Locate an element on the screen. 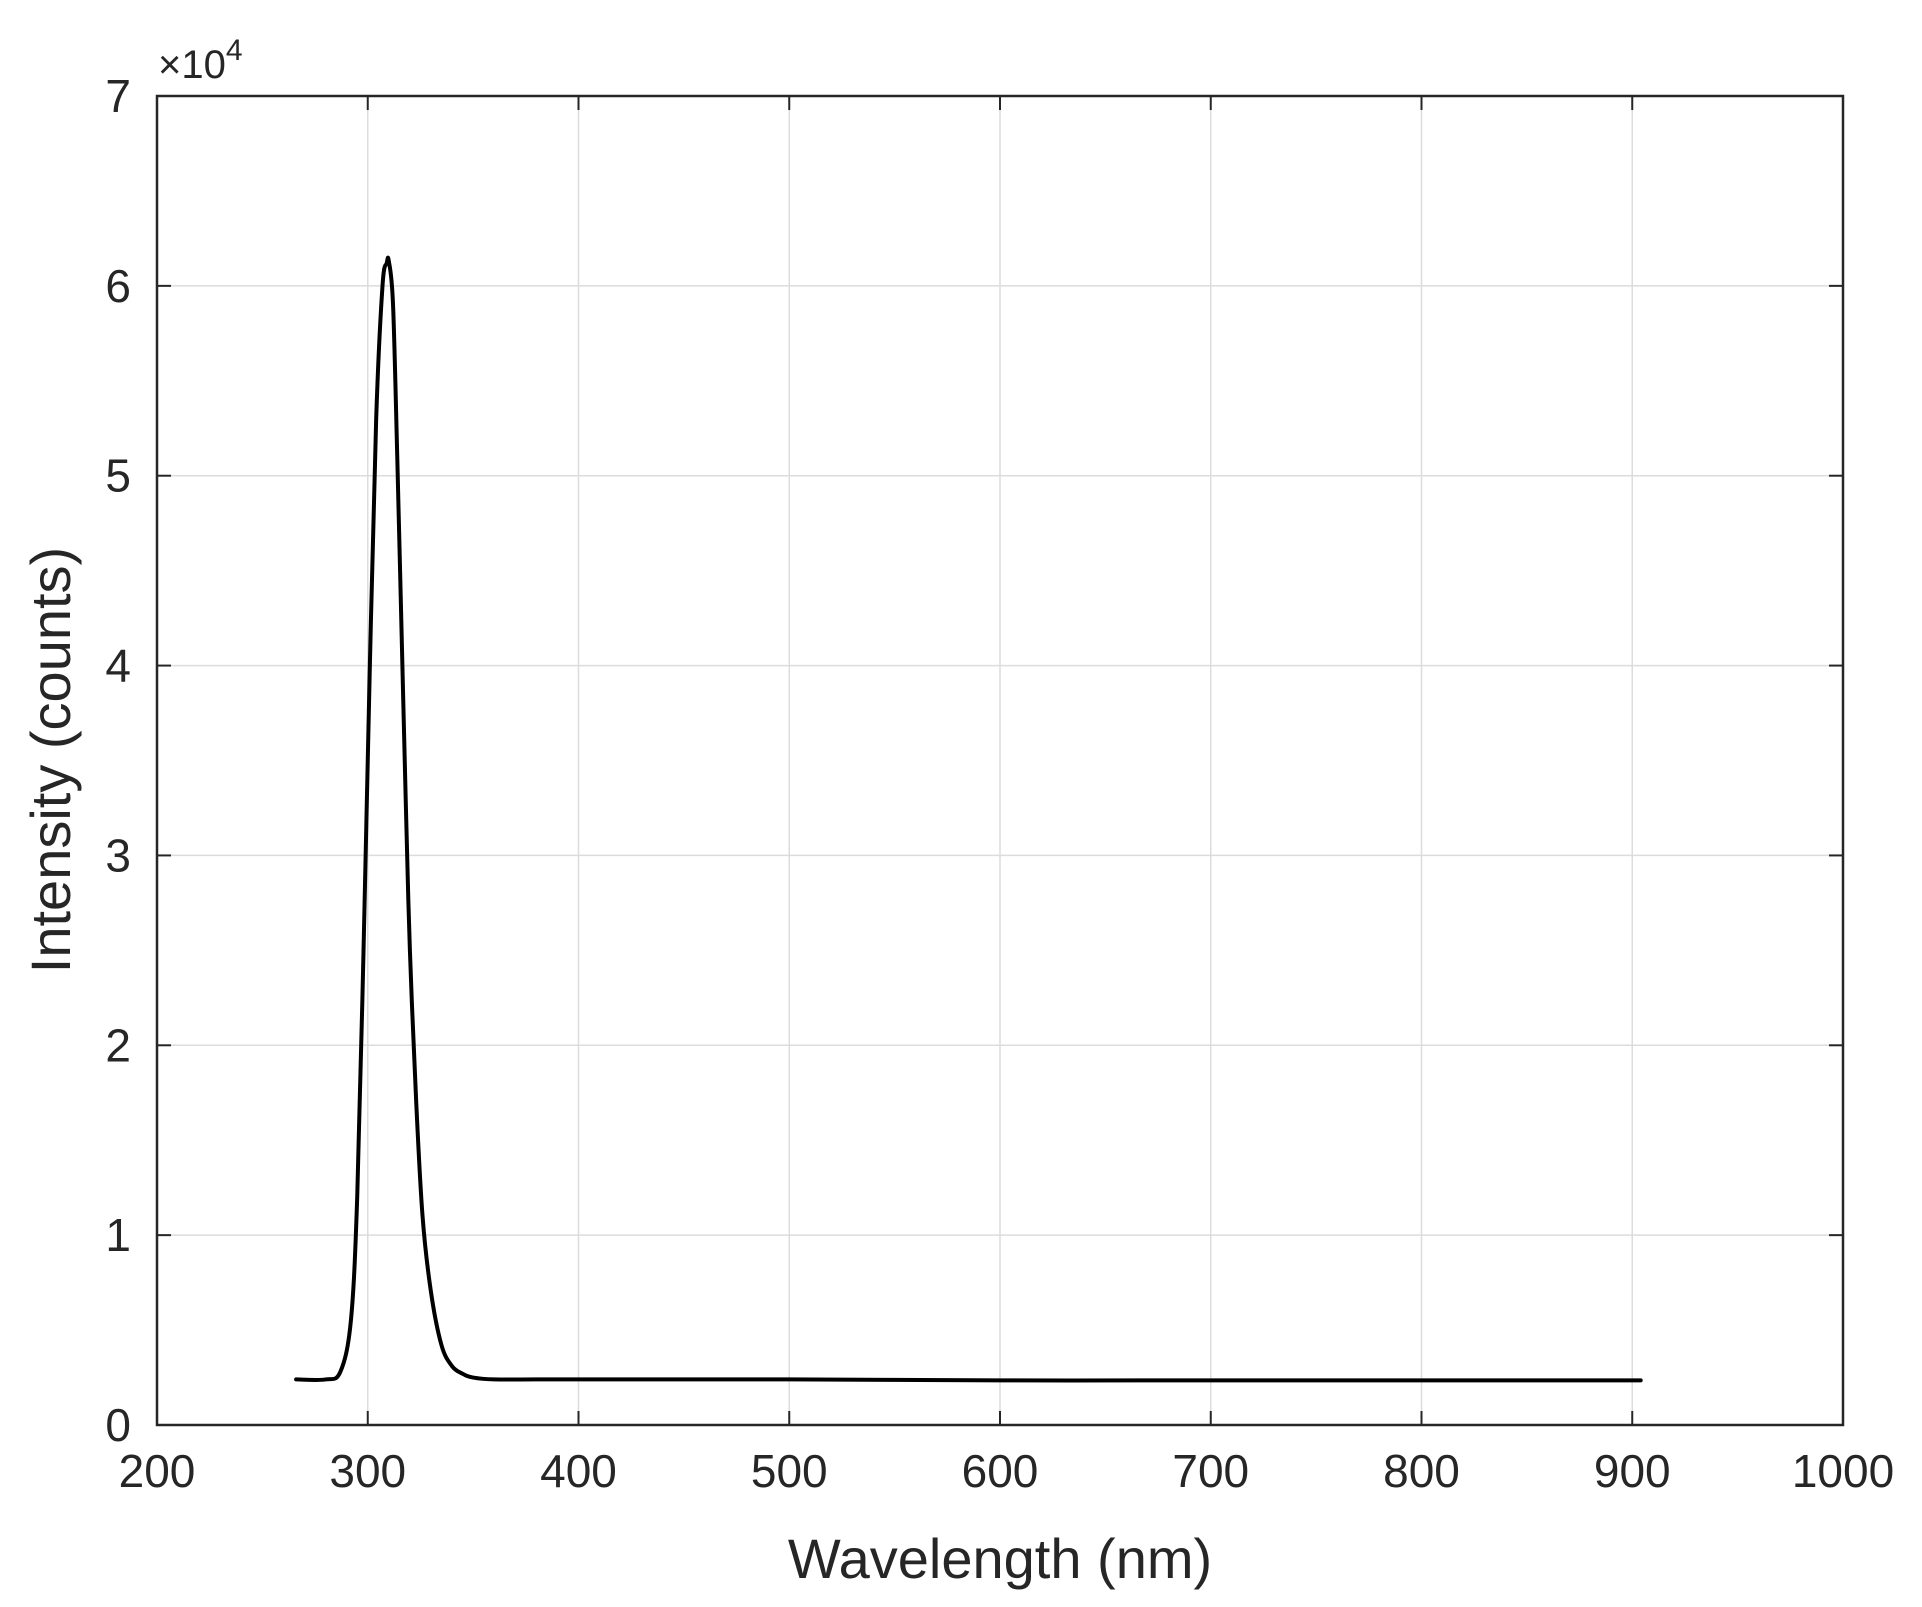  x-tick-label: 200 is located at coordinates (157, 1471).